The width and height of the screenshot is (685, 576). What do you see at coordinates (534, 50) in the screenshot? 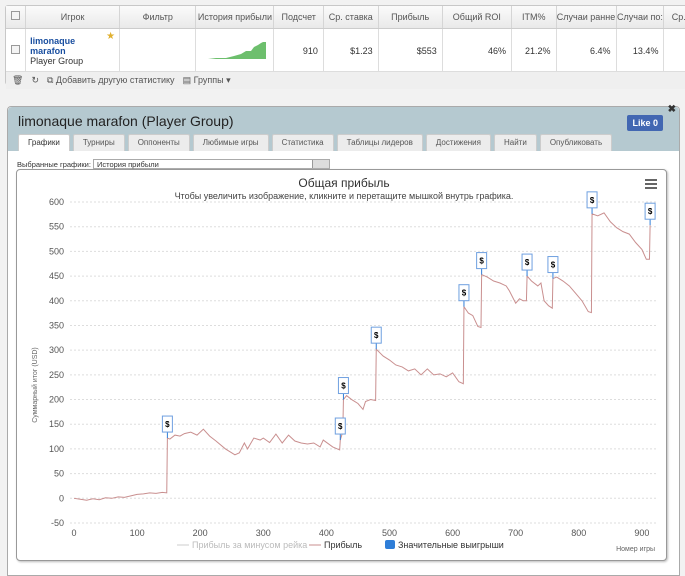
I see `itm-value: 21.2%` at bounding box center [534, 50].